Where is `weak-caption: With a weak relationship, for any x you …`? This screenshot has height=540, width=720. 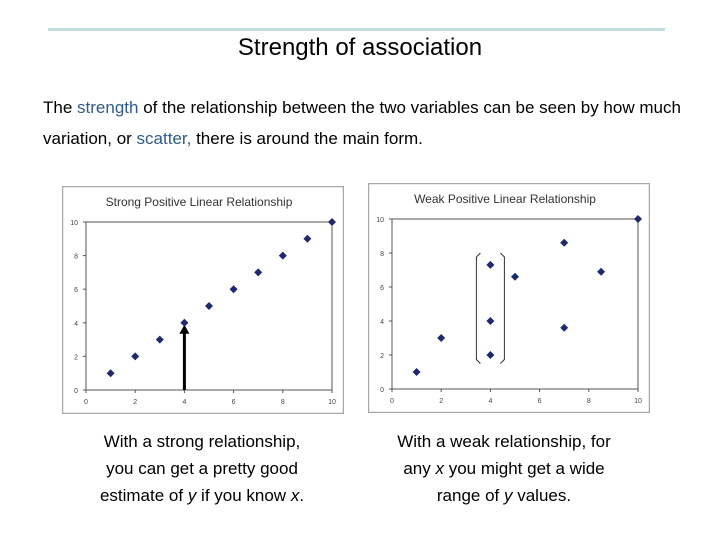 weak-caption: With a weak relationship, for any x you … is located at coordinates (504, 468).